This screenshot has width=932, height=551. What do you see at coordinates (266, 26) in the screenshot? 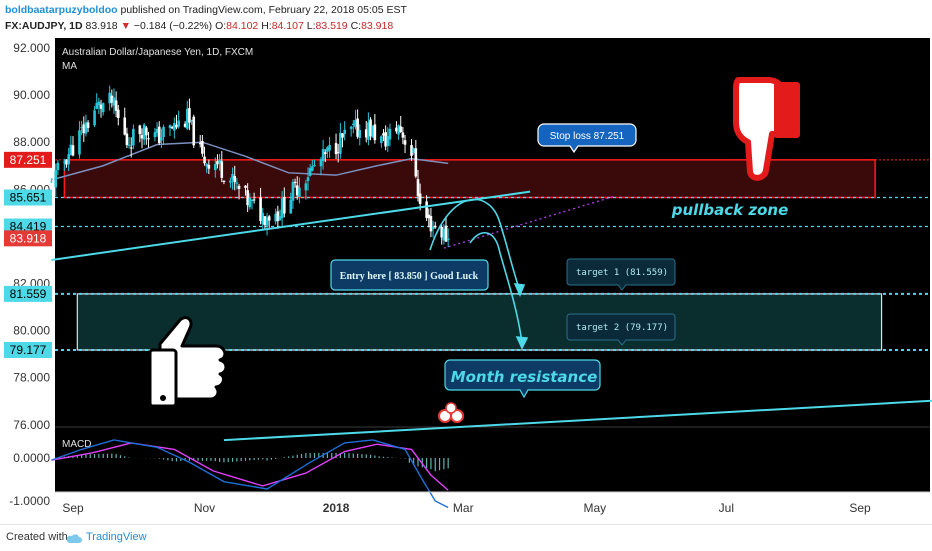
I see `high-label: H:` at bounding box center [266, 26].